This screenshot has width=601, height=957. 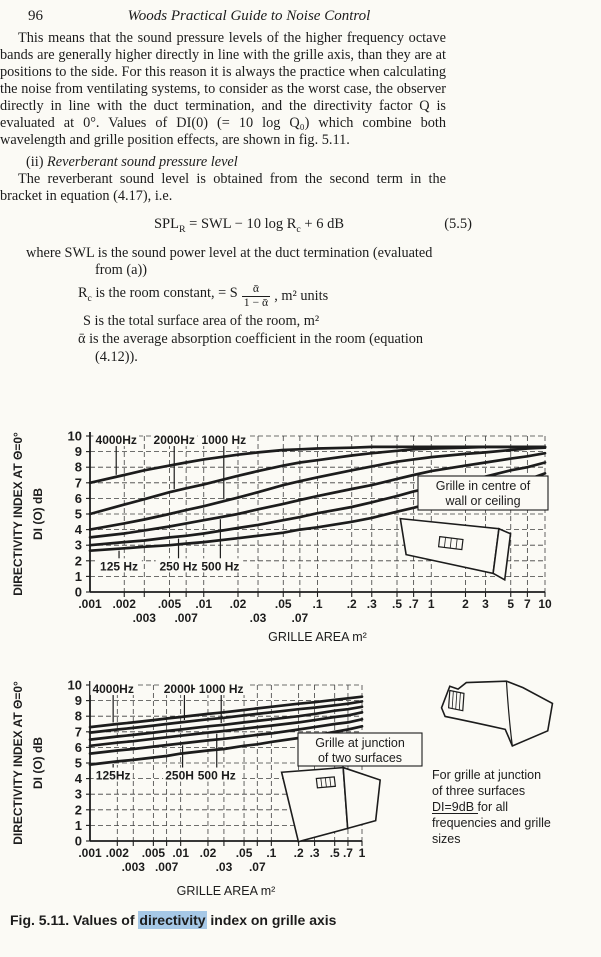 I want to click on svg-text: GRILLE AREA m², so click(x=226, y=891).